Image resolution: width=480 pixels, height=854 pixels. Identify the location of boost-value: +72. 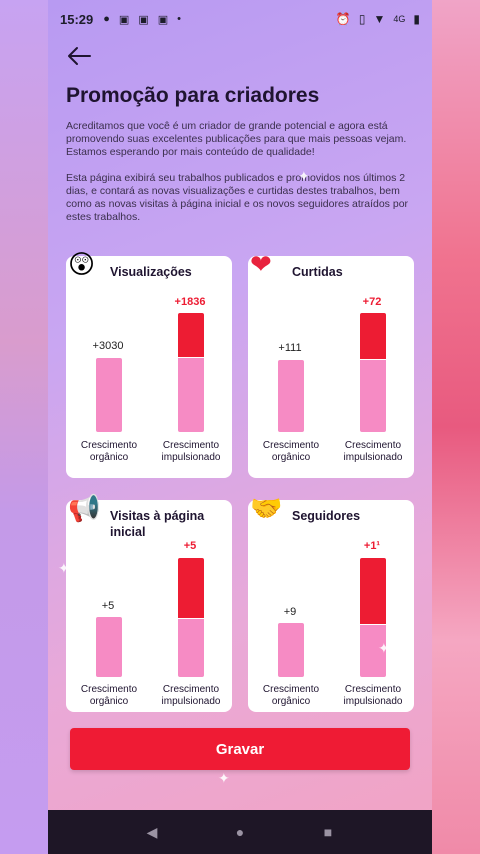
(372, 302).